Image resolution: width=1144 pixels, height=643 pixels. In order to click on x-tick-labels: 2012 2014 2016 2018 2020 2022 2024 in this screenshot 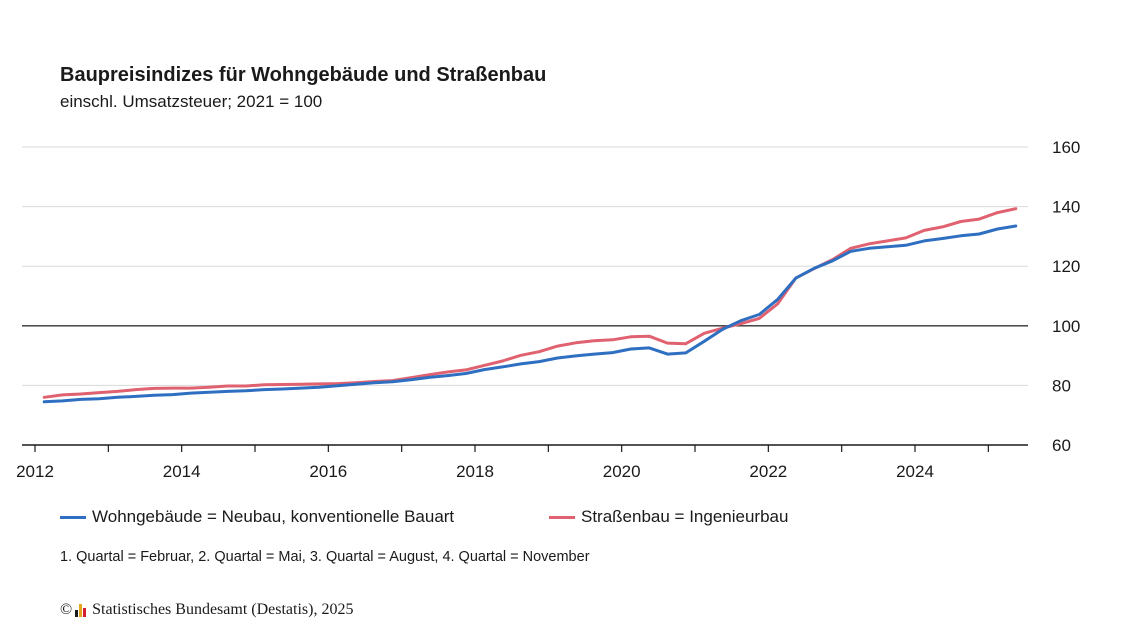, I will do `click(475, 471)`.